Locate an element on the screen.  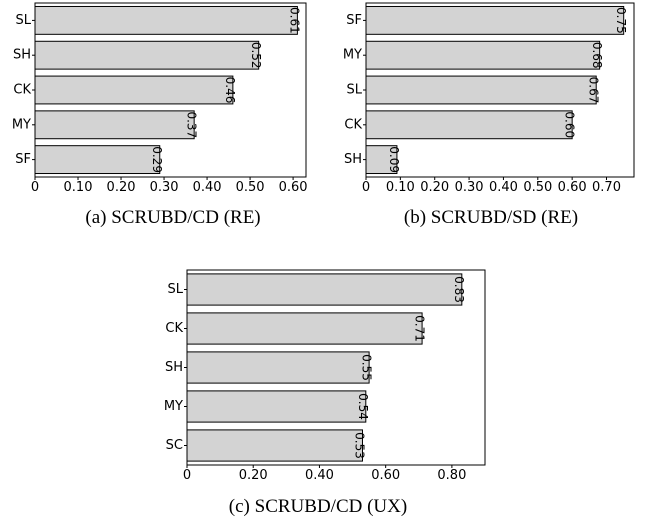
value-label-my: 0.68 is located at coordinates (597, 55).